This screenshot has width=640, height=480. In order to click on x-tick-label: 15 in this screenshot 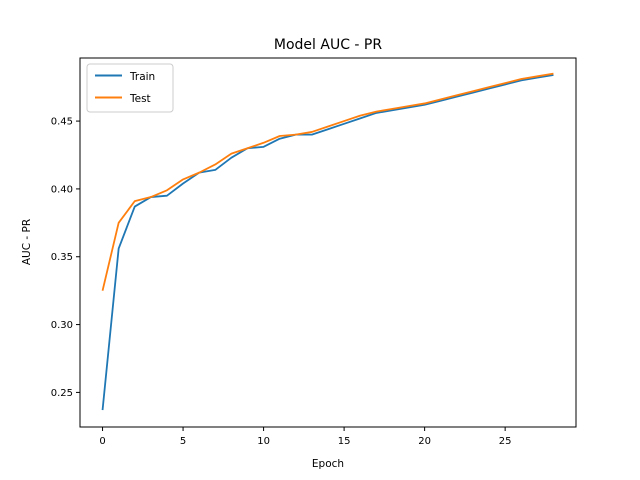, I will do `click(344, 441)`.